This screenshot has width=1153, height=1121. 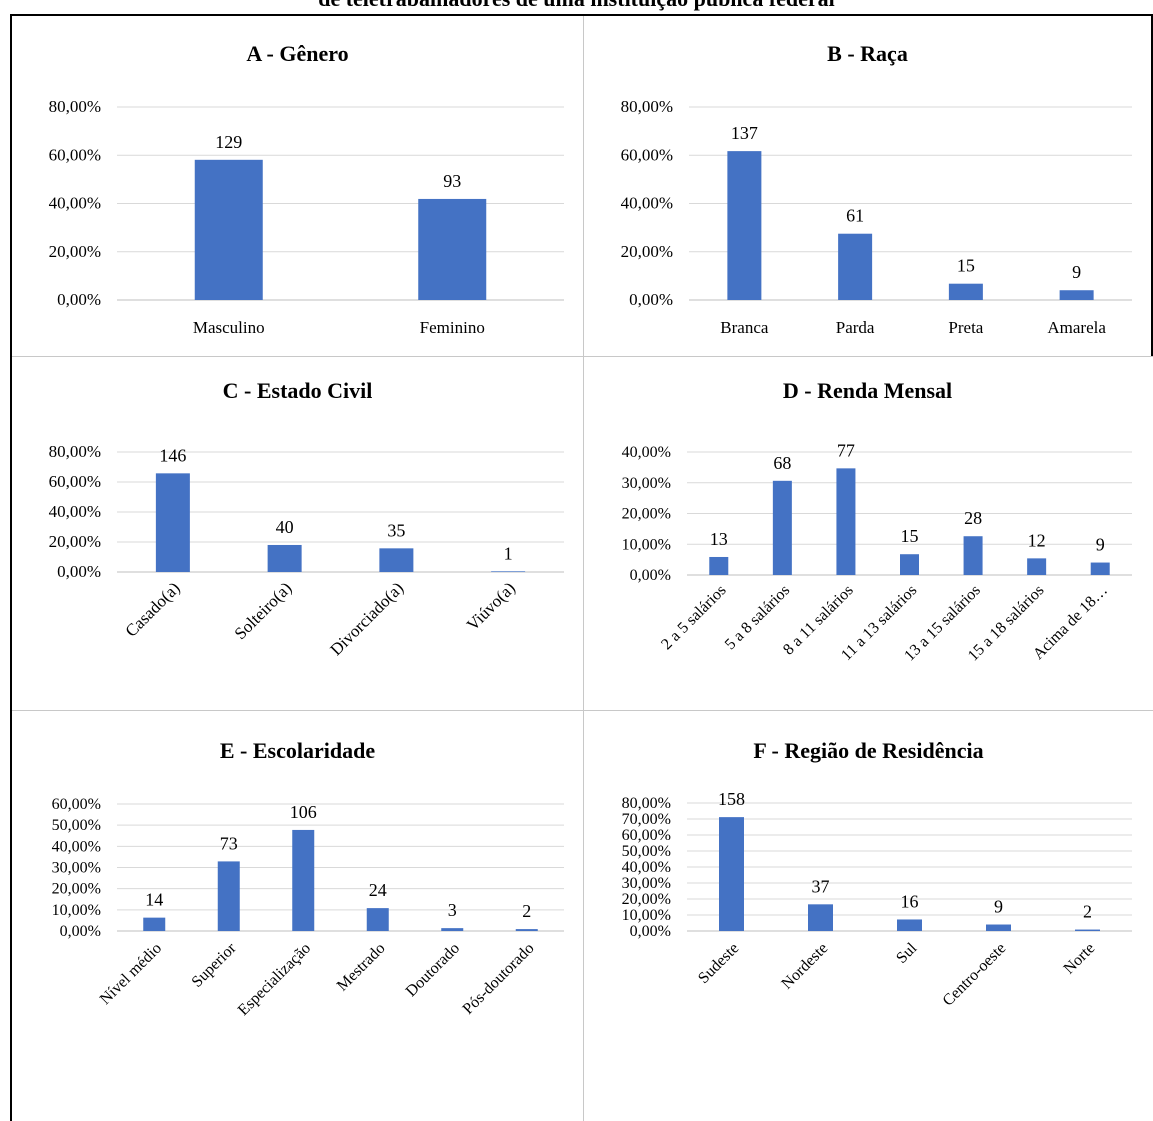 What do you see at coordinates (782, 463) in the screenshot?
I see `data-label: 68` at bounding box center [782, 463].